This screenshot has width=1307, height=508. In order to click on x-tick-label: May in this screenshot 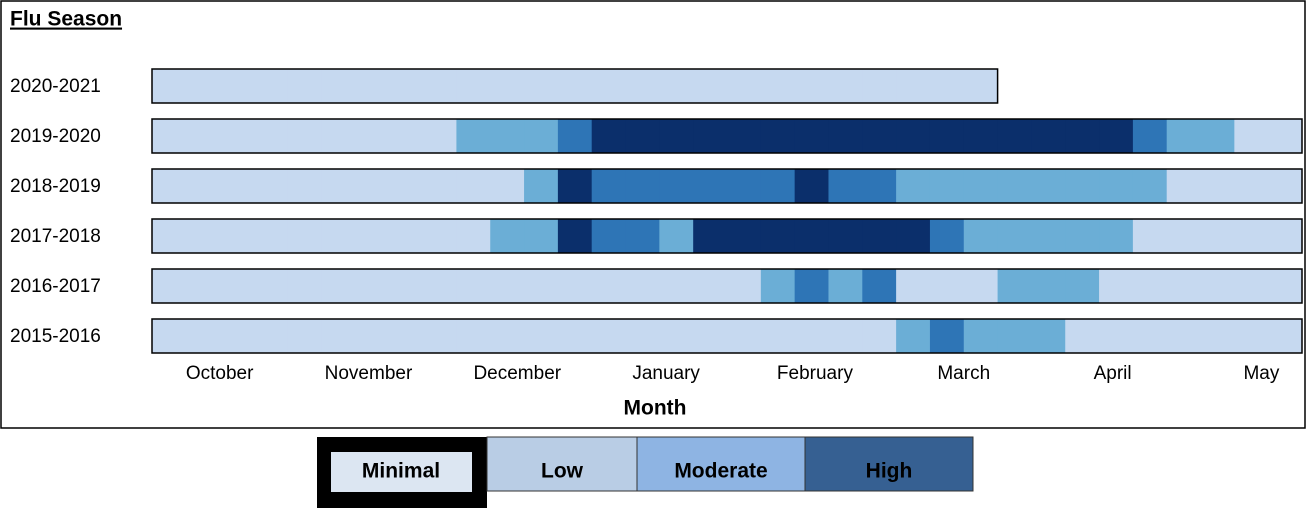, I will do `click(1261, 373)`.